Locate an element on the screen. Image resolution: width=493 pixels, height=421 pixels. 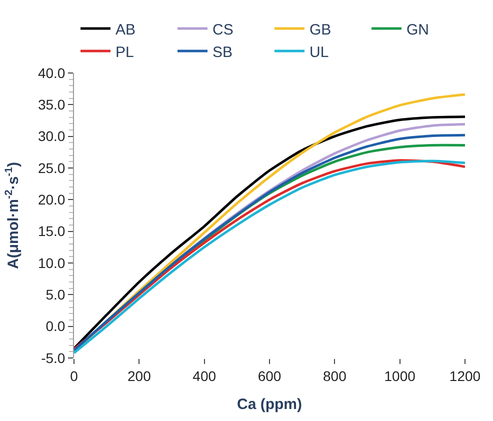
legend-label: UL is located at coordinates (319, 52).